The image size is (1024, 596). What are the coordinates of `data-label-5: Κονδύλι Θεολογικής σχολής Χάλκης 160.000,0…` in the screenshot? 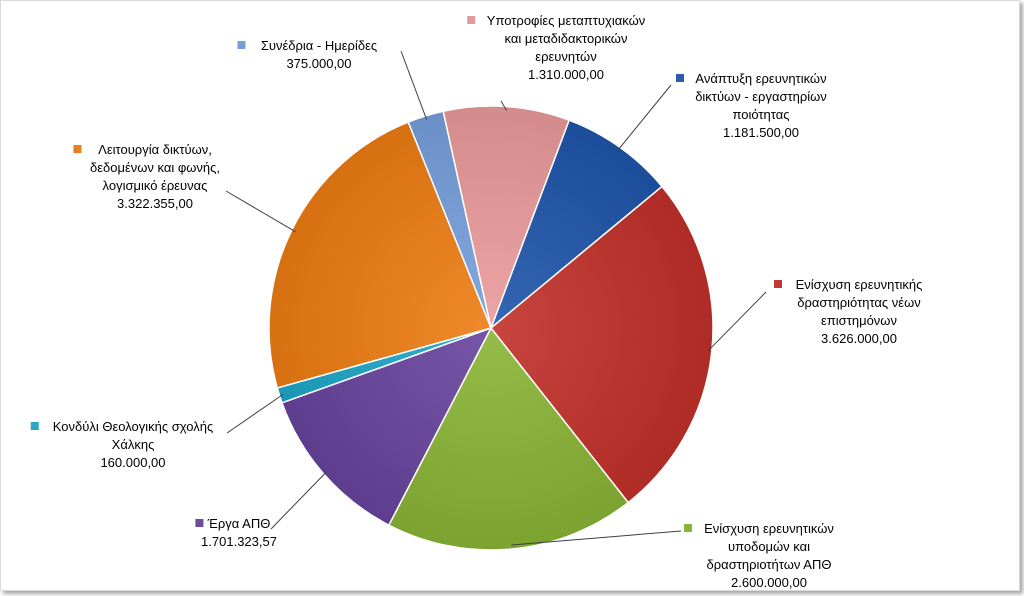 It's located at (121, 444).